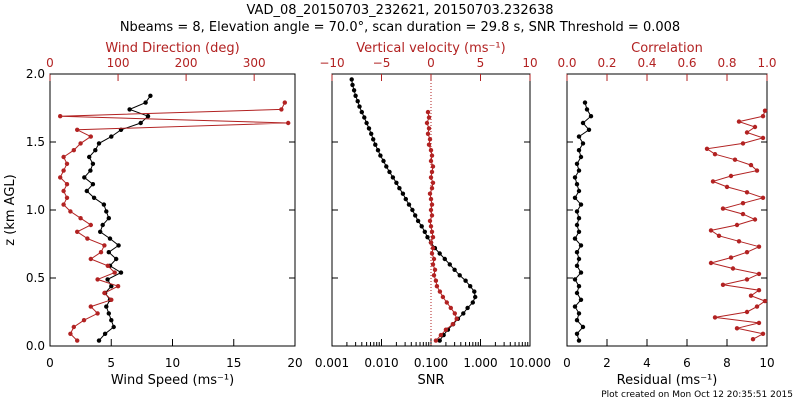 This screenshot has height=400, width=800. What do you see at coordinates (382, 63) in the screenshot?
I see `top-tick-label: −5` at bounding box center [382, 63].